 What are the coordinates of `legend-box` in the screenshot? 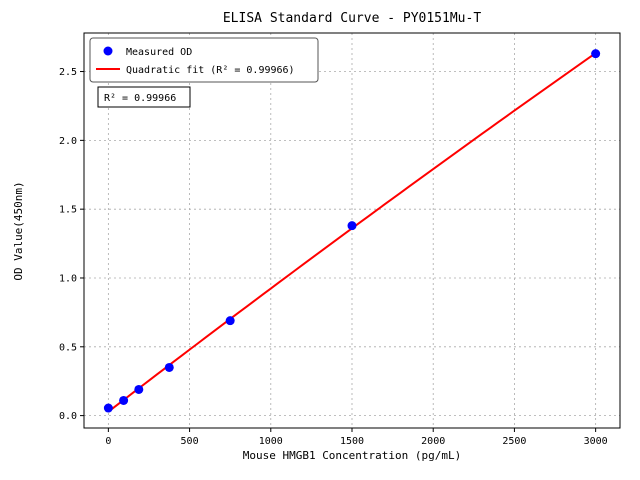 It's located at (204, 60).